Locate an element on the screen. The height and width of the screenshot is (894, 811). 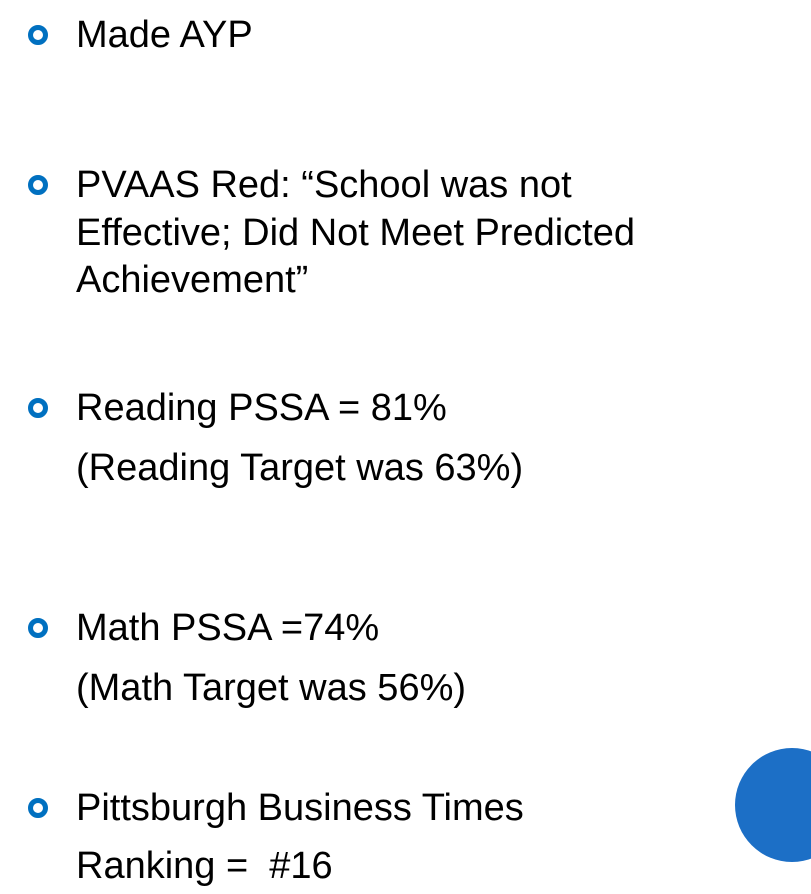
bullet-text: (Math Target was 56%) is located at coordinates (271, 688).